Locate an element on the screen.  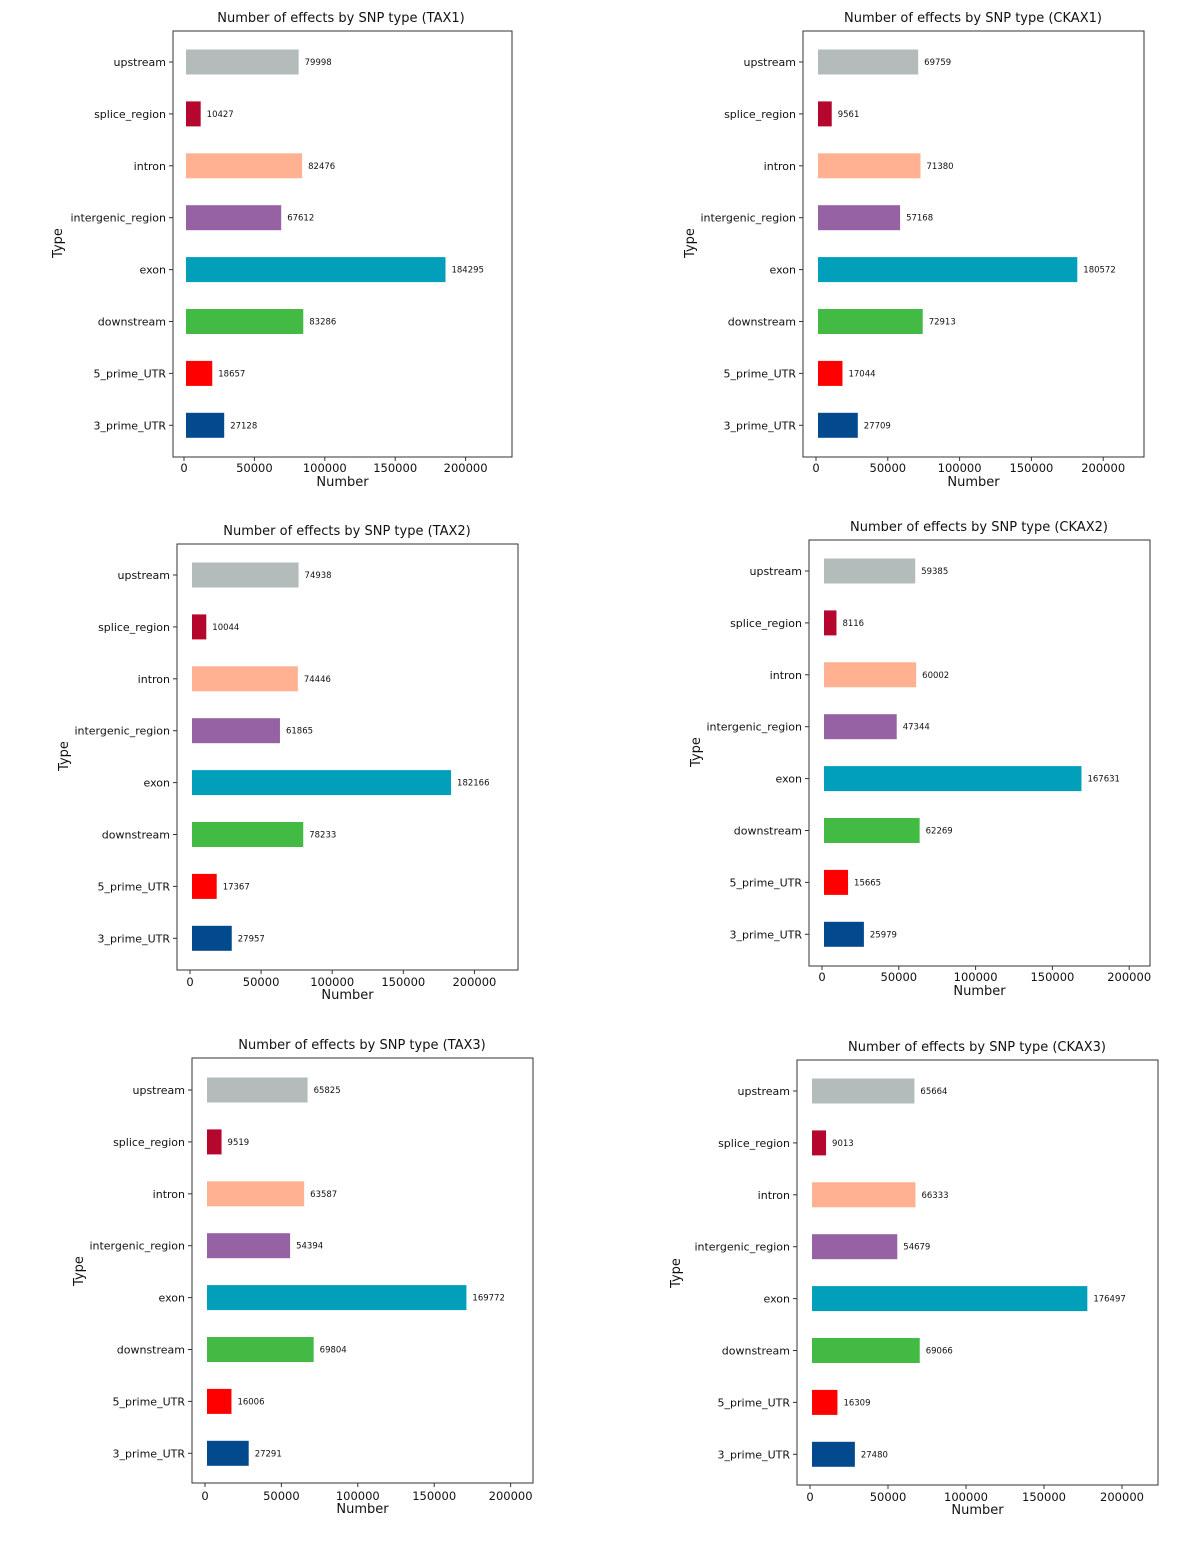
value-label: 27128 is located at coordinates (243, 426).